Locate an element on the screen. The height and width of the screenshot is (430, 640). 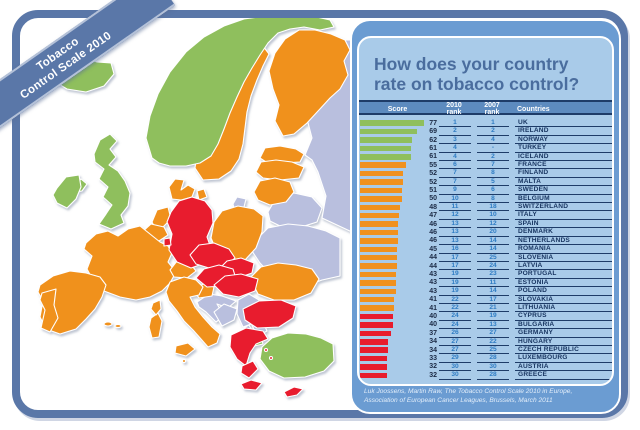
table-row: 48 11 18 SWITZERLAND is located at coordinates (486, 207).